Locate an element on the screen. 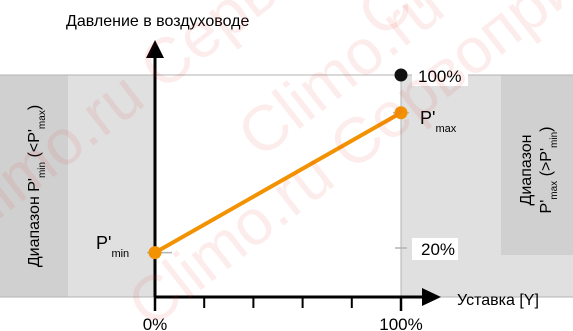 The image size is (573, 331). y-tick-label-20: 20% is located at coordinates (438, 249).